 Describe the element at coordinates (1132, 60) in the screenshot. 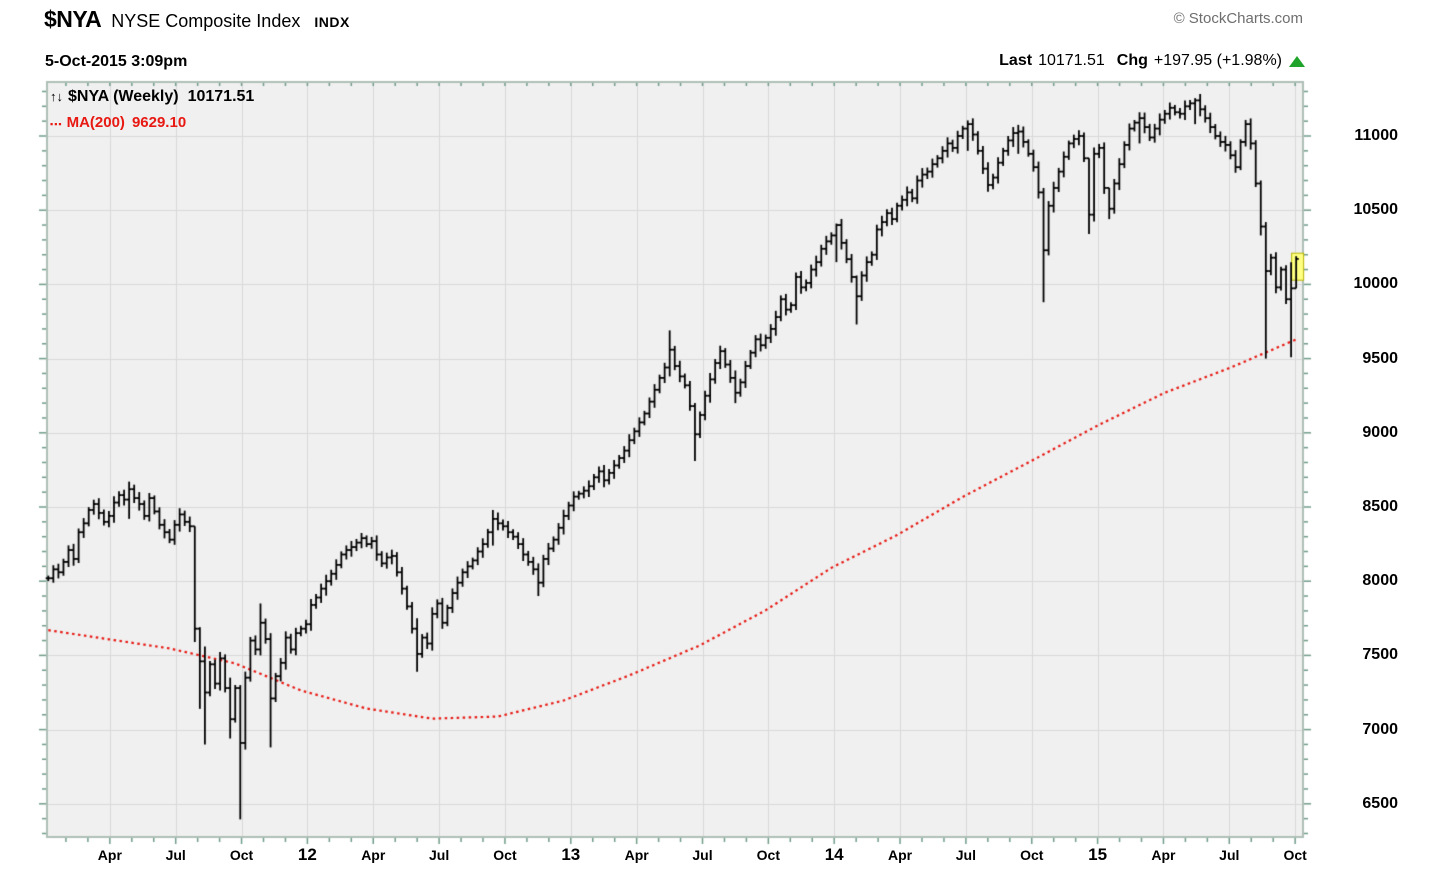

I see `chg-label: Chg` at that location.